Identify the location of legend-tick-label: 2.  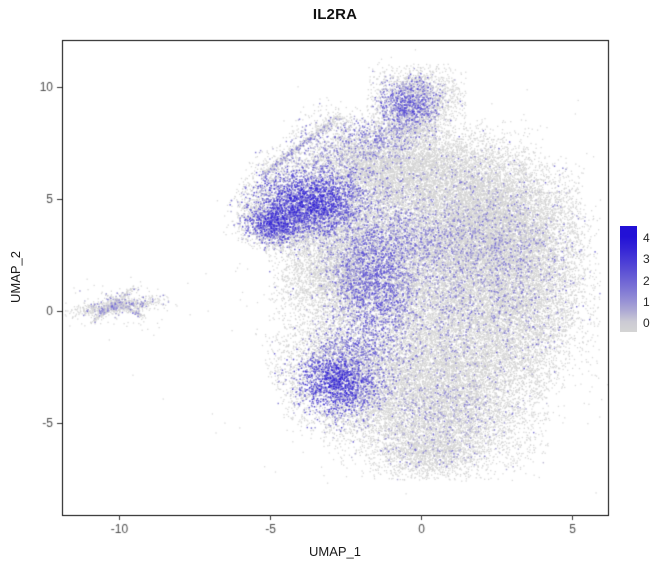
(646, 280).